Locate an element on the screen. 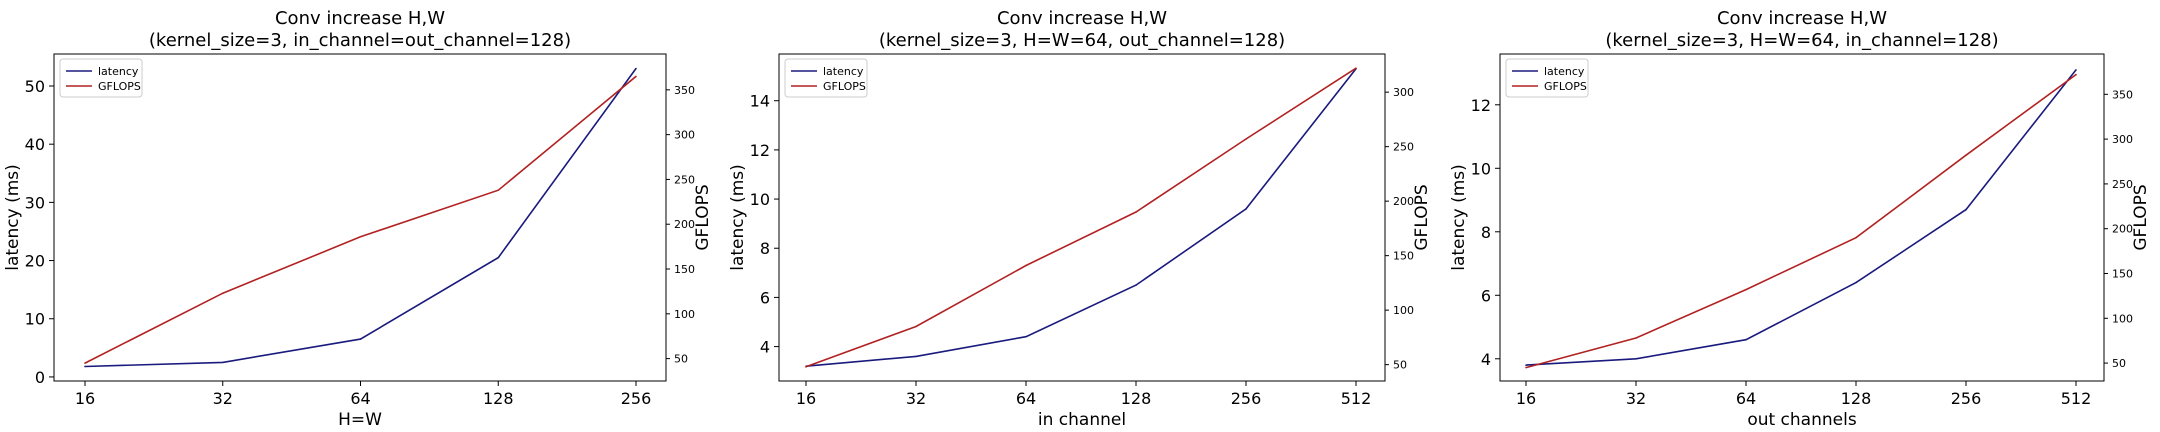 The width and height of the screenshot is (2160, 432). chart-subtitle: (kernel_size=3, H=W=64, out_channel=128) is located at coordinates (1082, 40).